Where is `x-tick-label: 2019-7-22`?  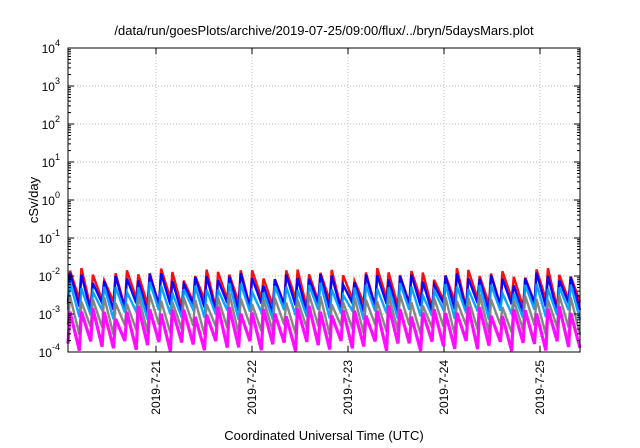
x-tick-label: 2019-7-22 is located at coordinates (252, 387).